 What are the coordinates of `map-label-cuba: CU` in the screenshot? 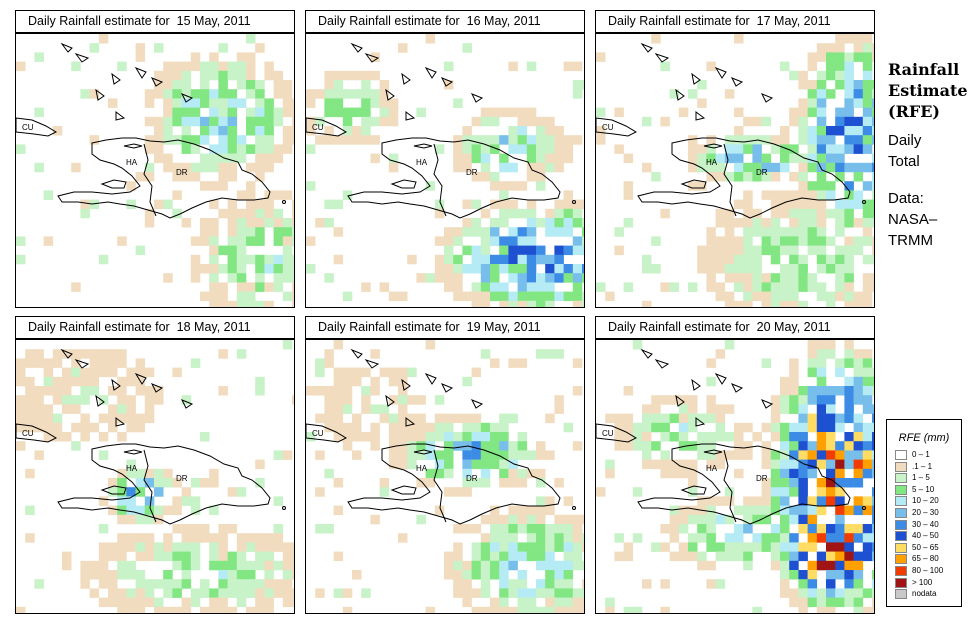 It's located at (318, 127).